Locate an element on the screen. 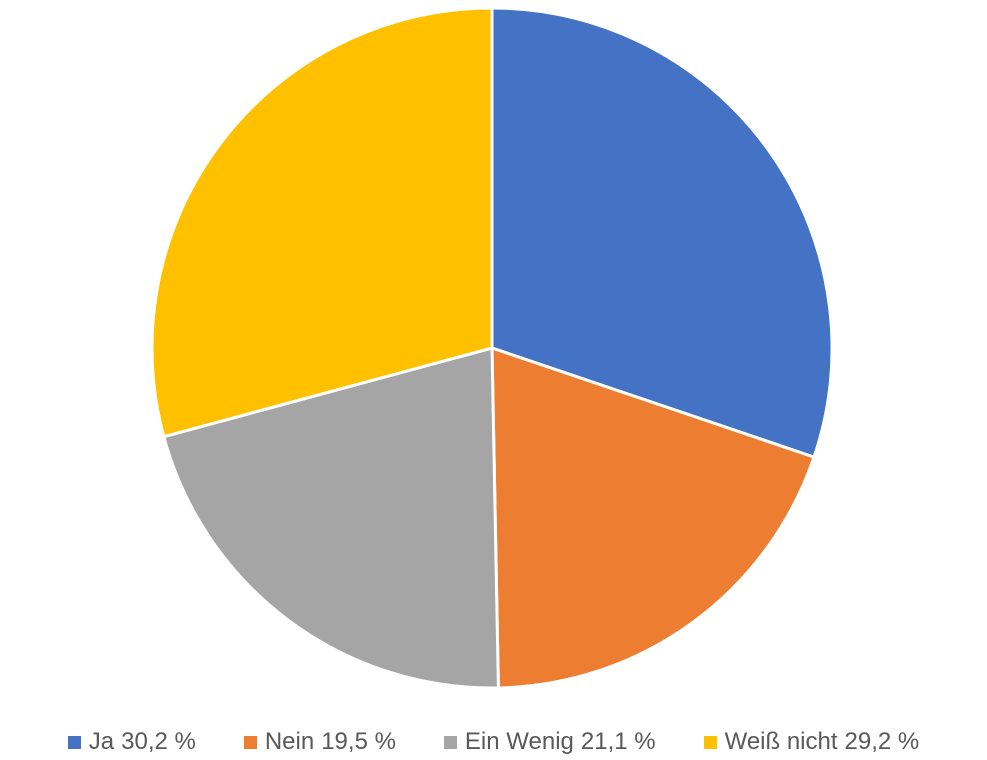 This screenshot has width=987, height=760. legend-label: Nein is located at coordinates (289, 741).